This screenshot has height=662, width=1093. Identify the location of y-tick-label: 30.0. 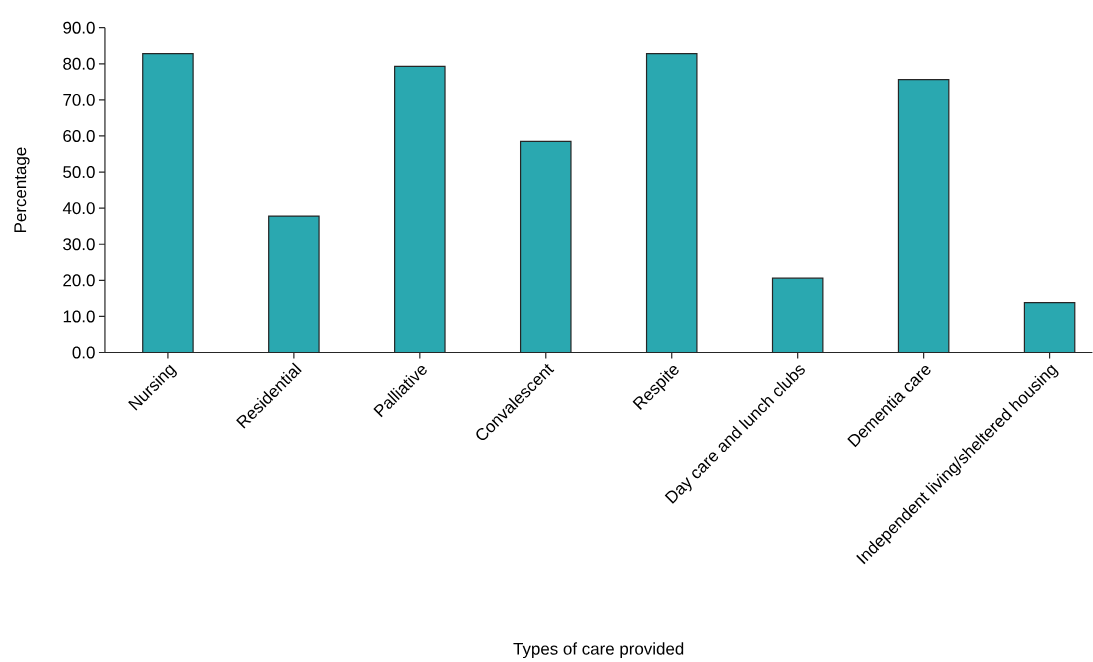
(79, 244).